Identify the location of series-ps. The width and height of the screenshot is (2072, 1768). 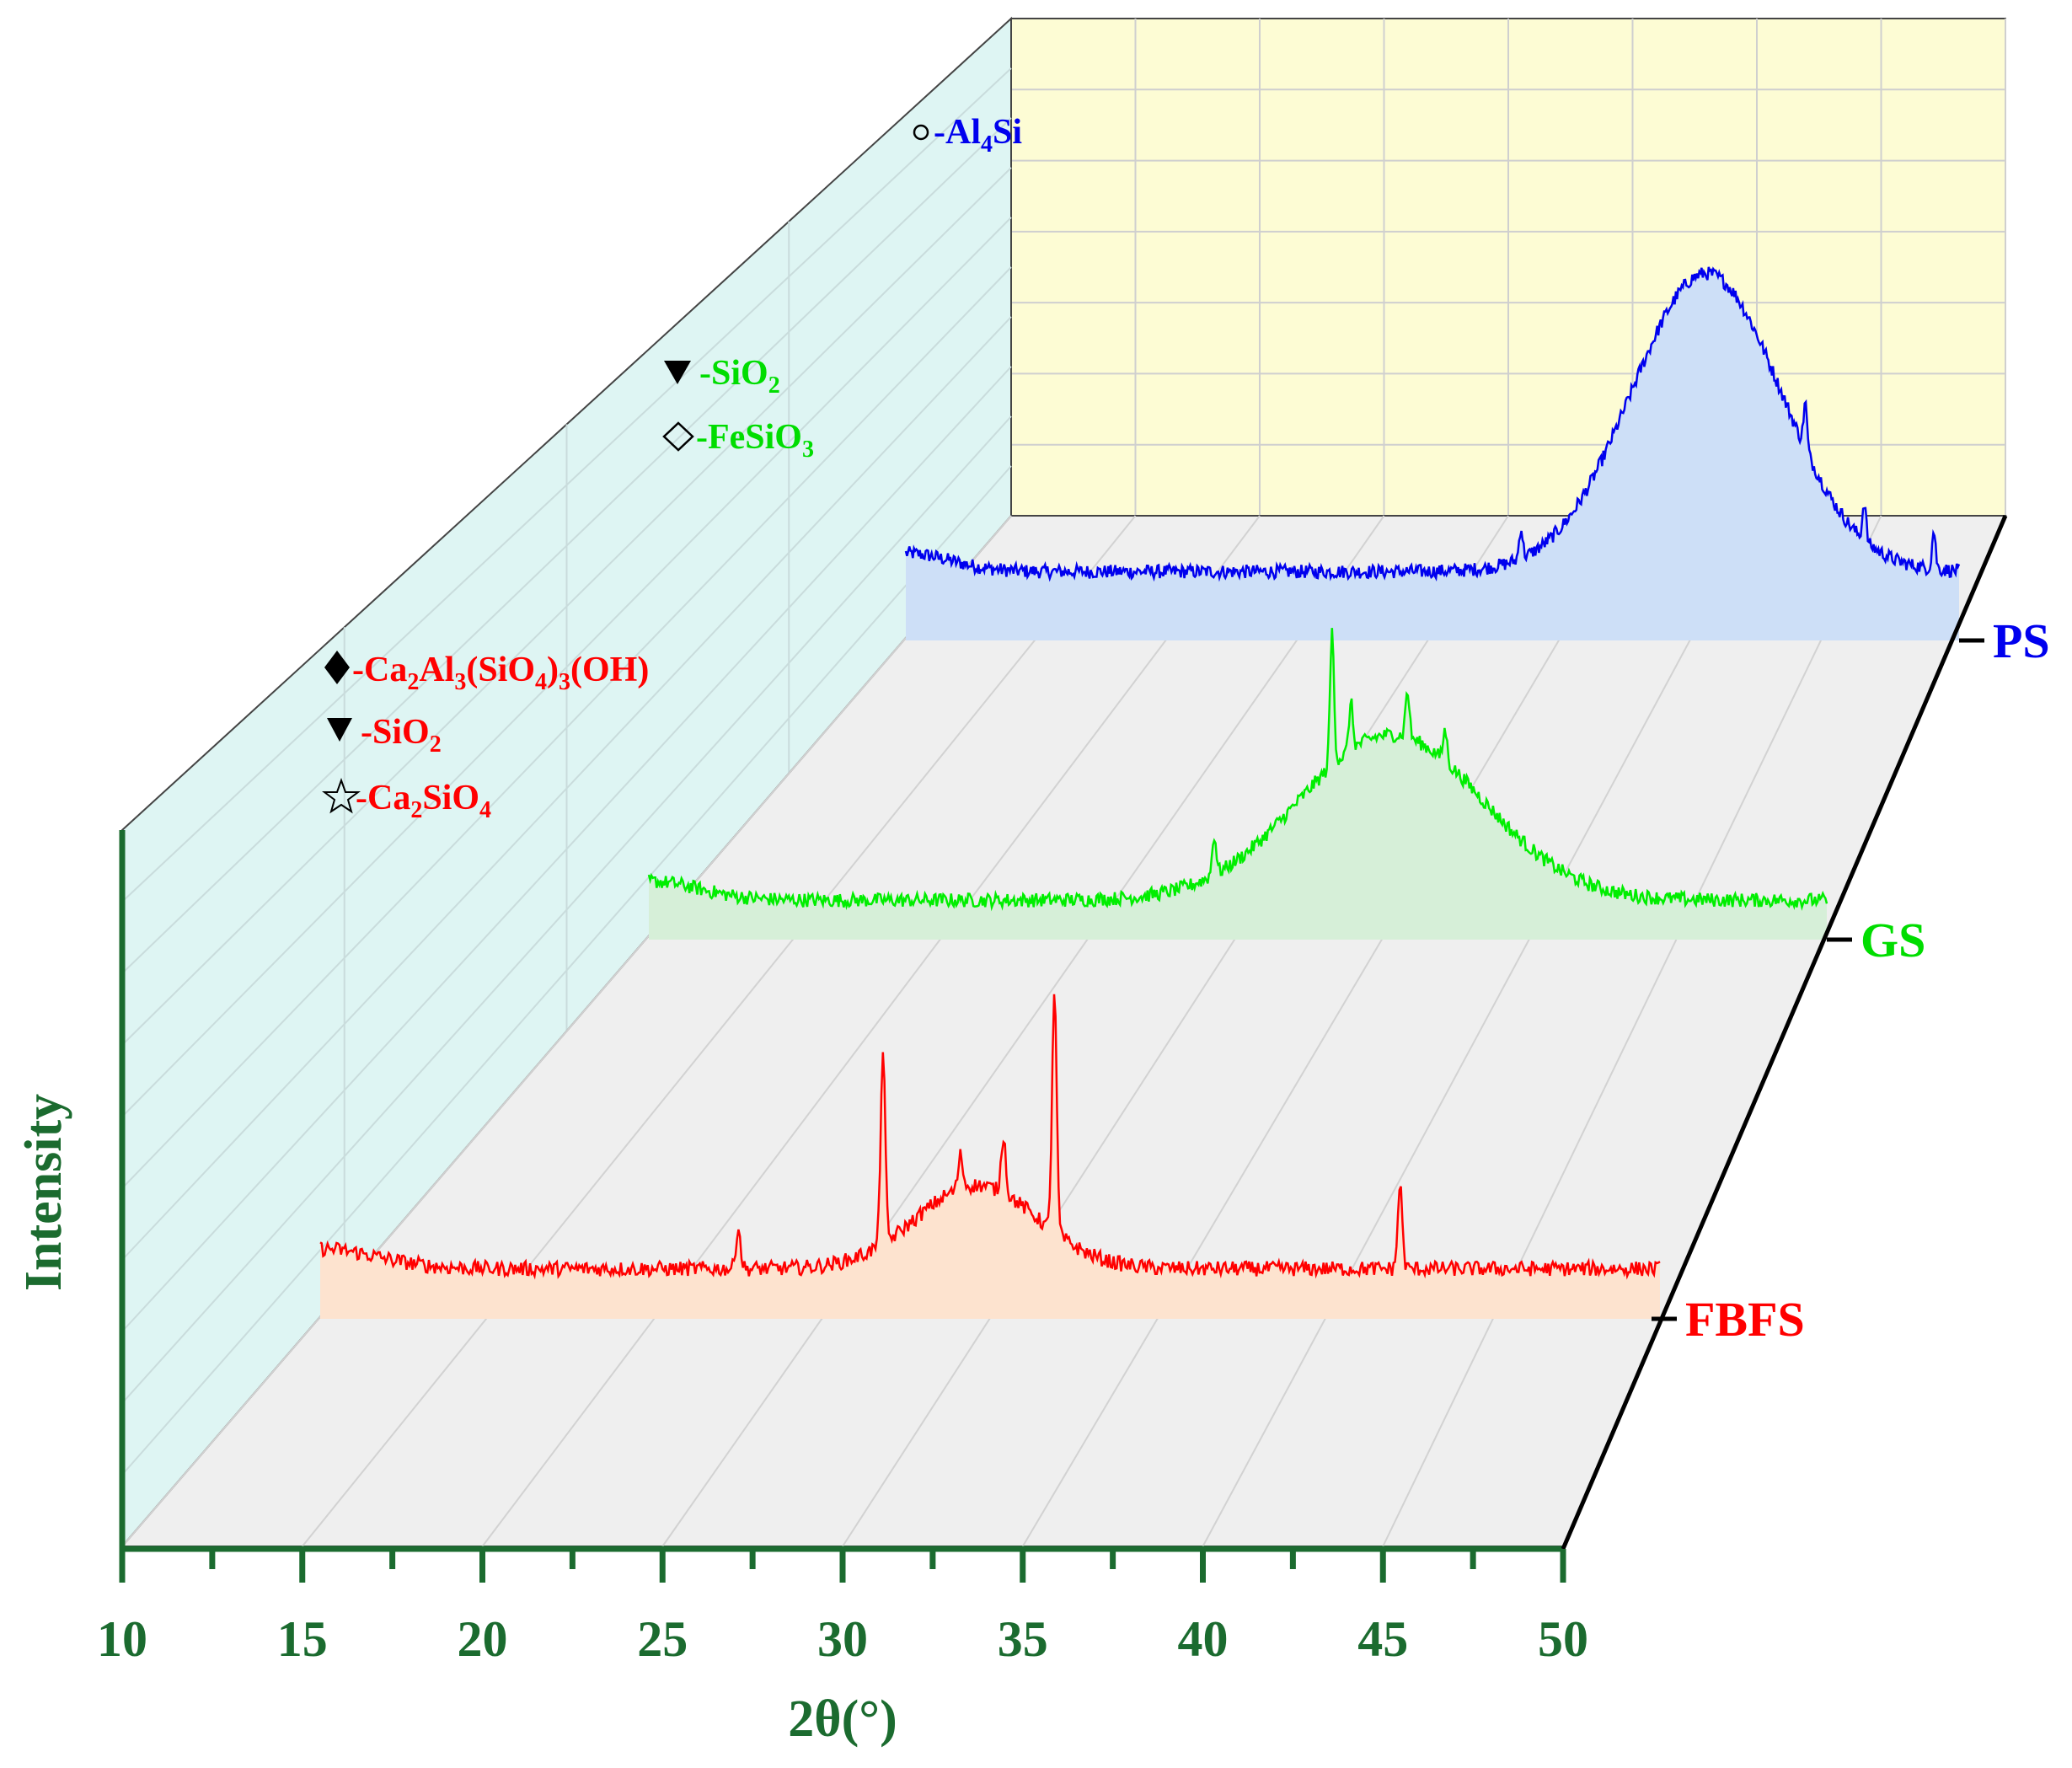
(1432, 453).